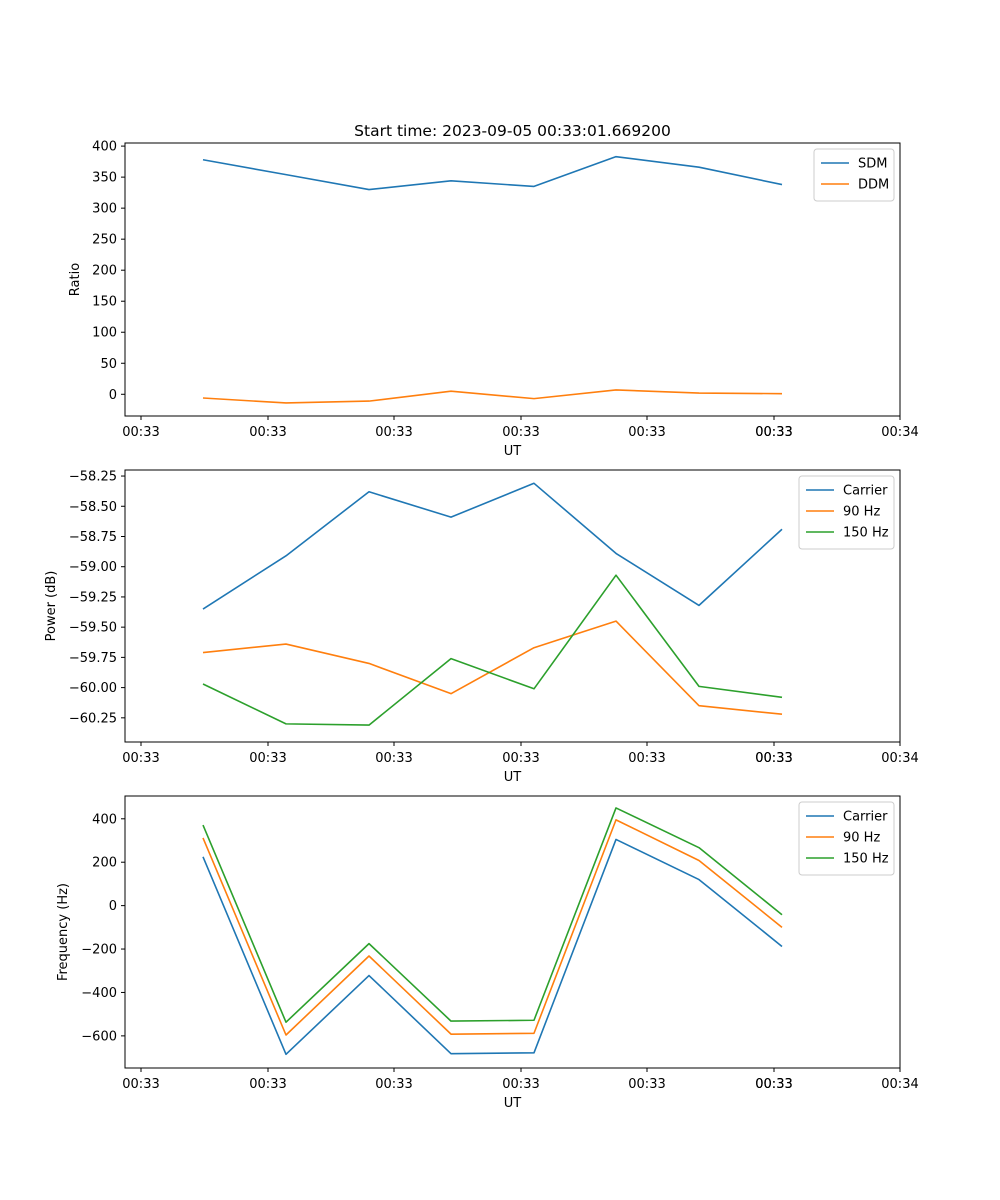 This screenshot has width=1000, height=1200. I want to click on y-tick-label: −60.00, so click(93, 688).